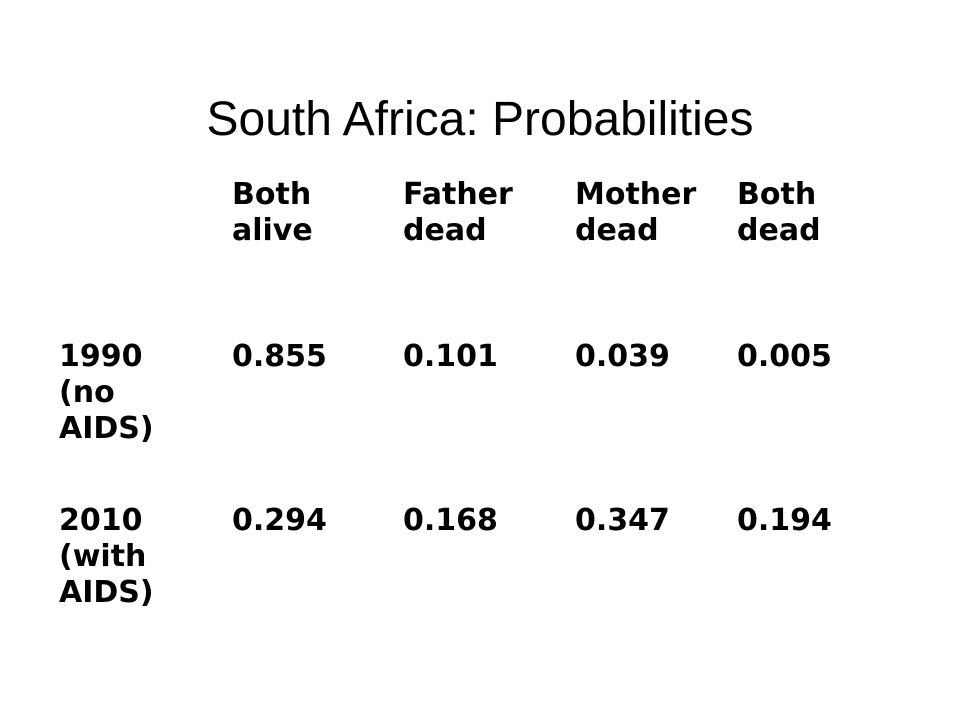 The width and height of the screenshot is (960, 720). What do you see at coordinates (480, 120) in the screenshot?
I see `slide-title: South Africa: Probabilities` at bounding box center [480, 120].